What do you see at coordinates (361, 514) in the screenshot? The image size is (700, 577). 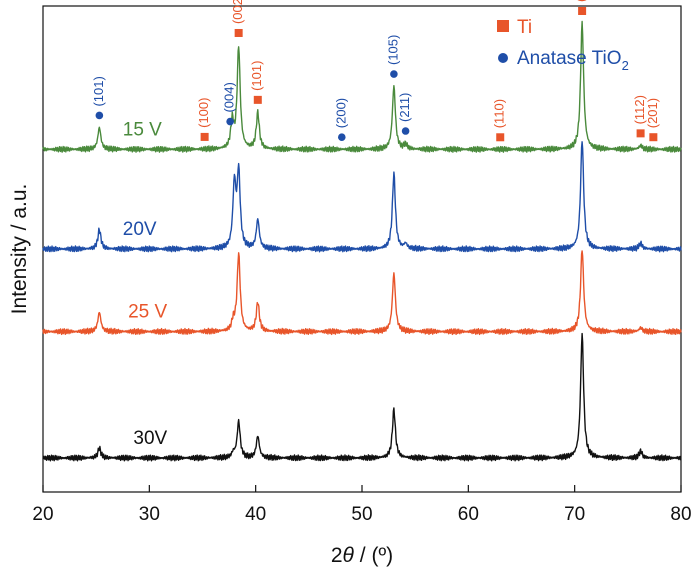 I see `x-tick-label-50: 50` at bounding box center [361, 514].